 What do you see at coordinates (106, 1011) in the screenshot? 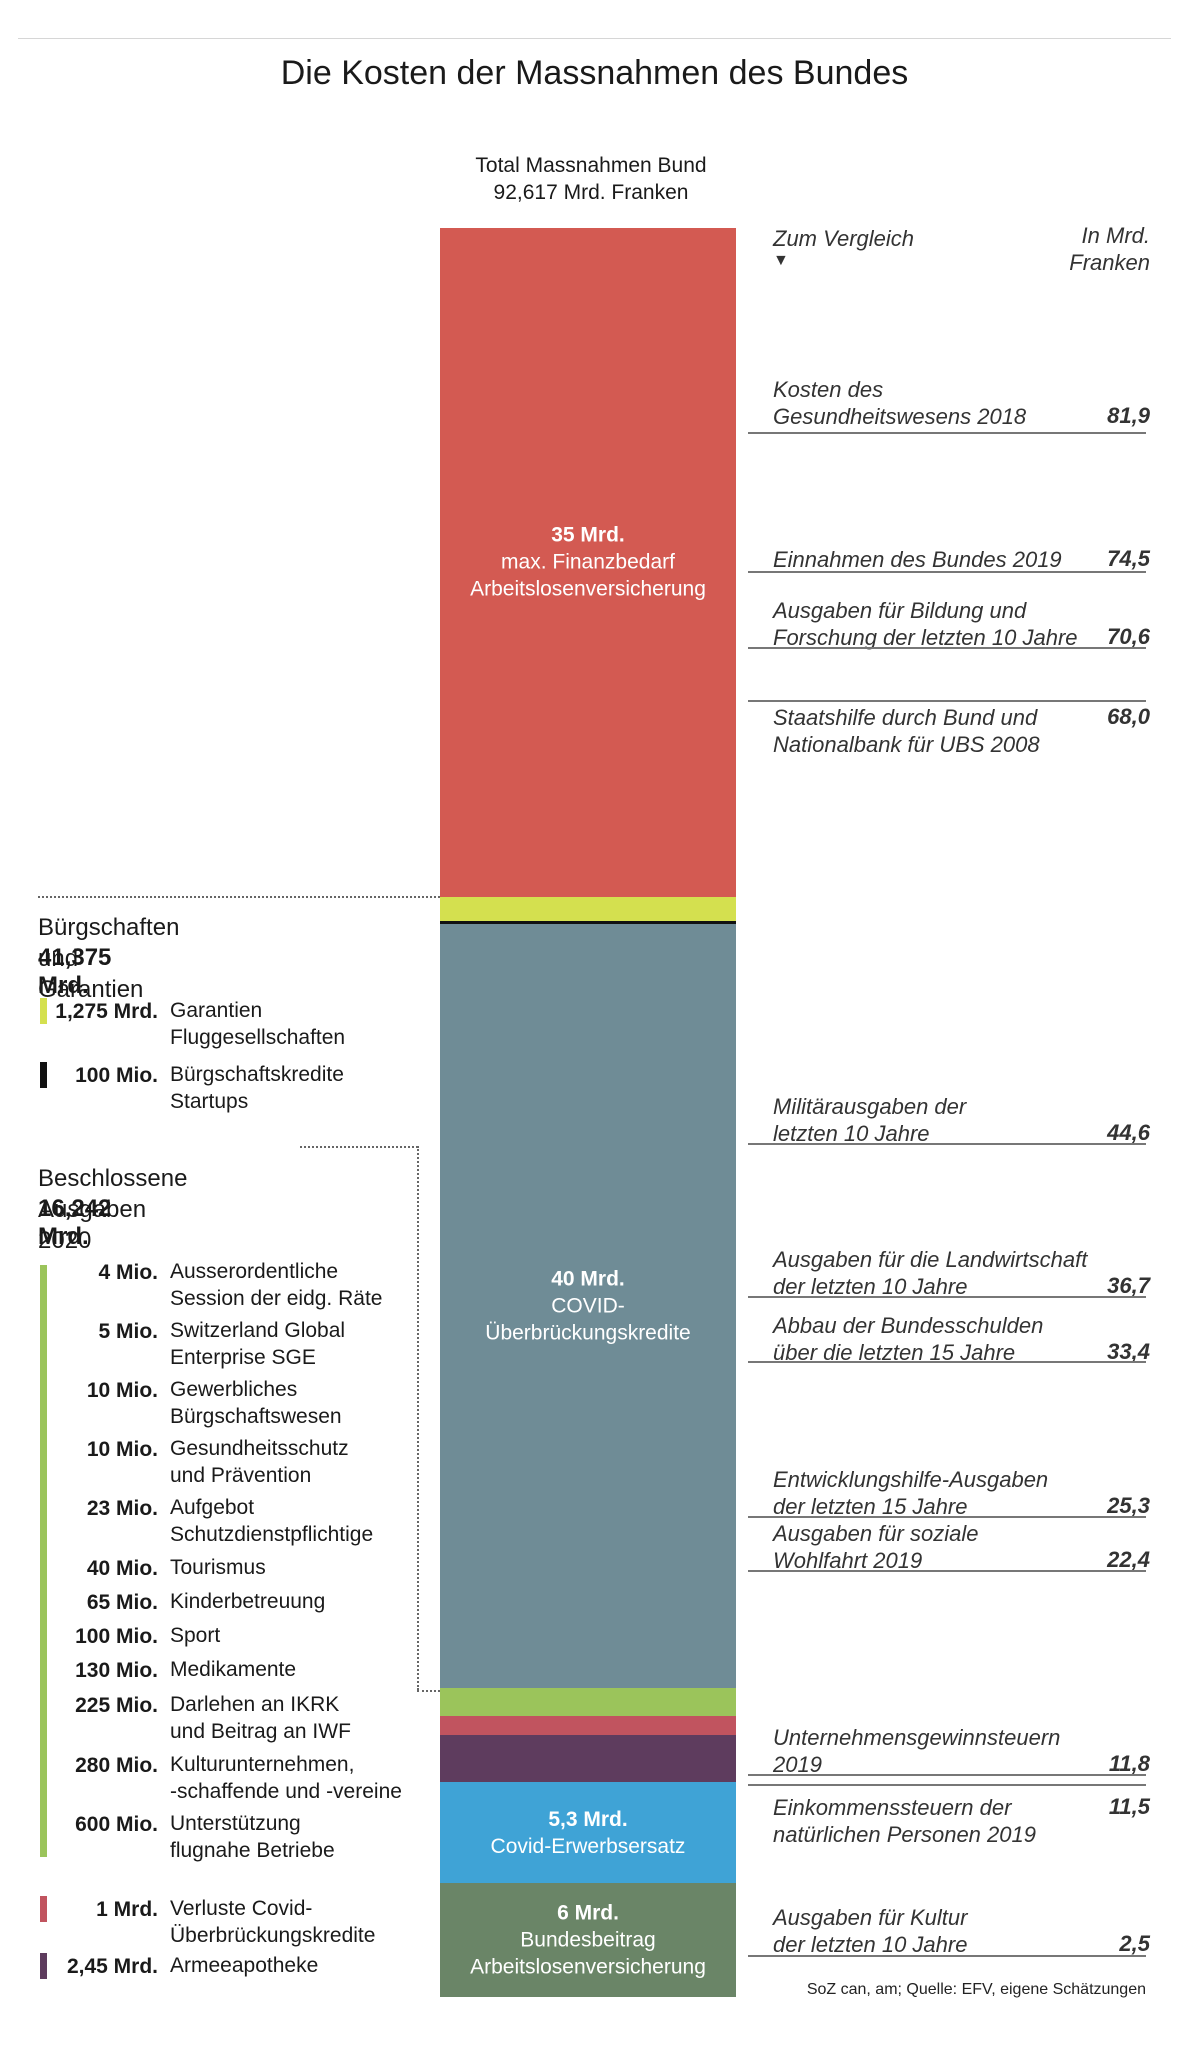
I see `group-item-amount: 1,275 Mrd.` at bounding box center [106, 1011].